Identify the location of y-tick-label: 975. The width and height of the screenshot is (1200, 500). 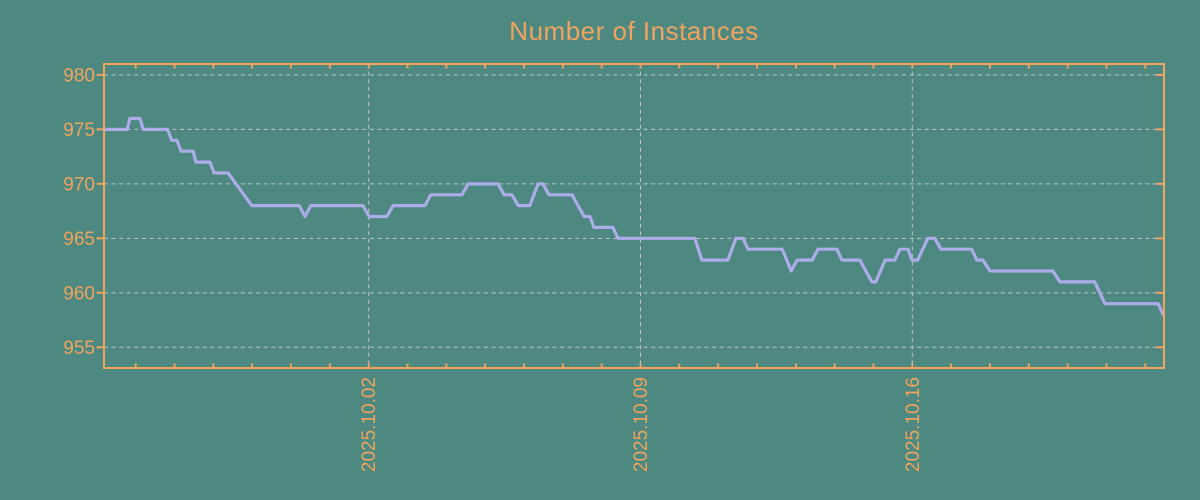
(79, 130).